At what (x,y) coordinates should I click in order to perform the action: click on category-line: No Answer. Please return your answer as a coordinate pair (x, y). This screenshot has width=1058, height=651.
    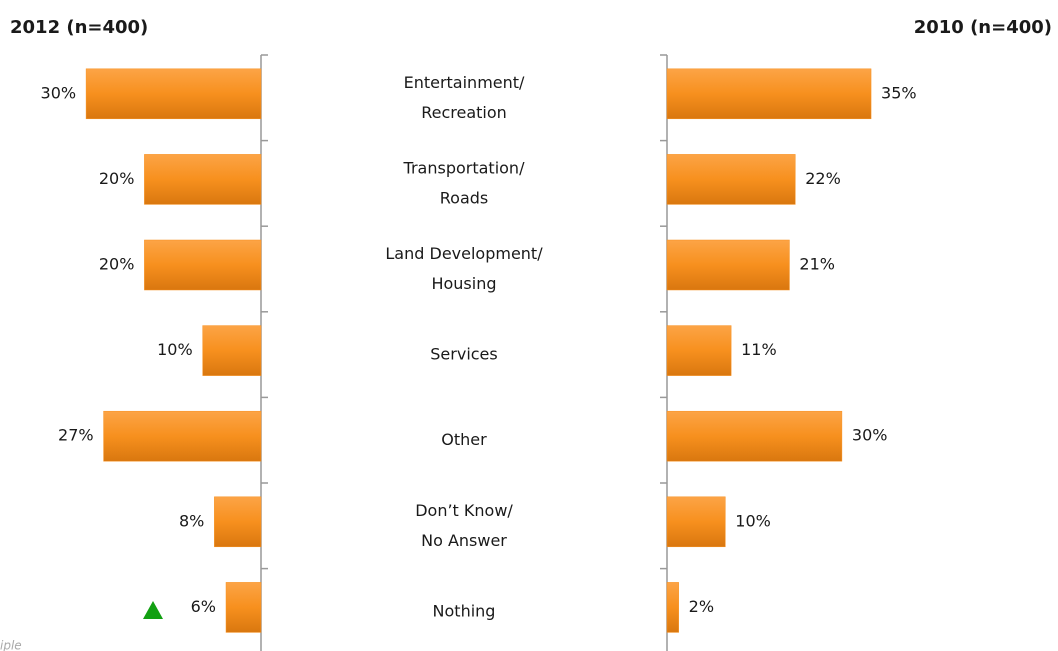
    Looking at the image, I should click on (464, 539).